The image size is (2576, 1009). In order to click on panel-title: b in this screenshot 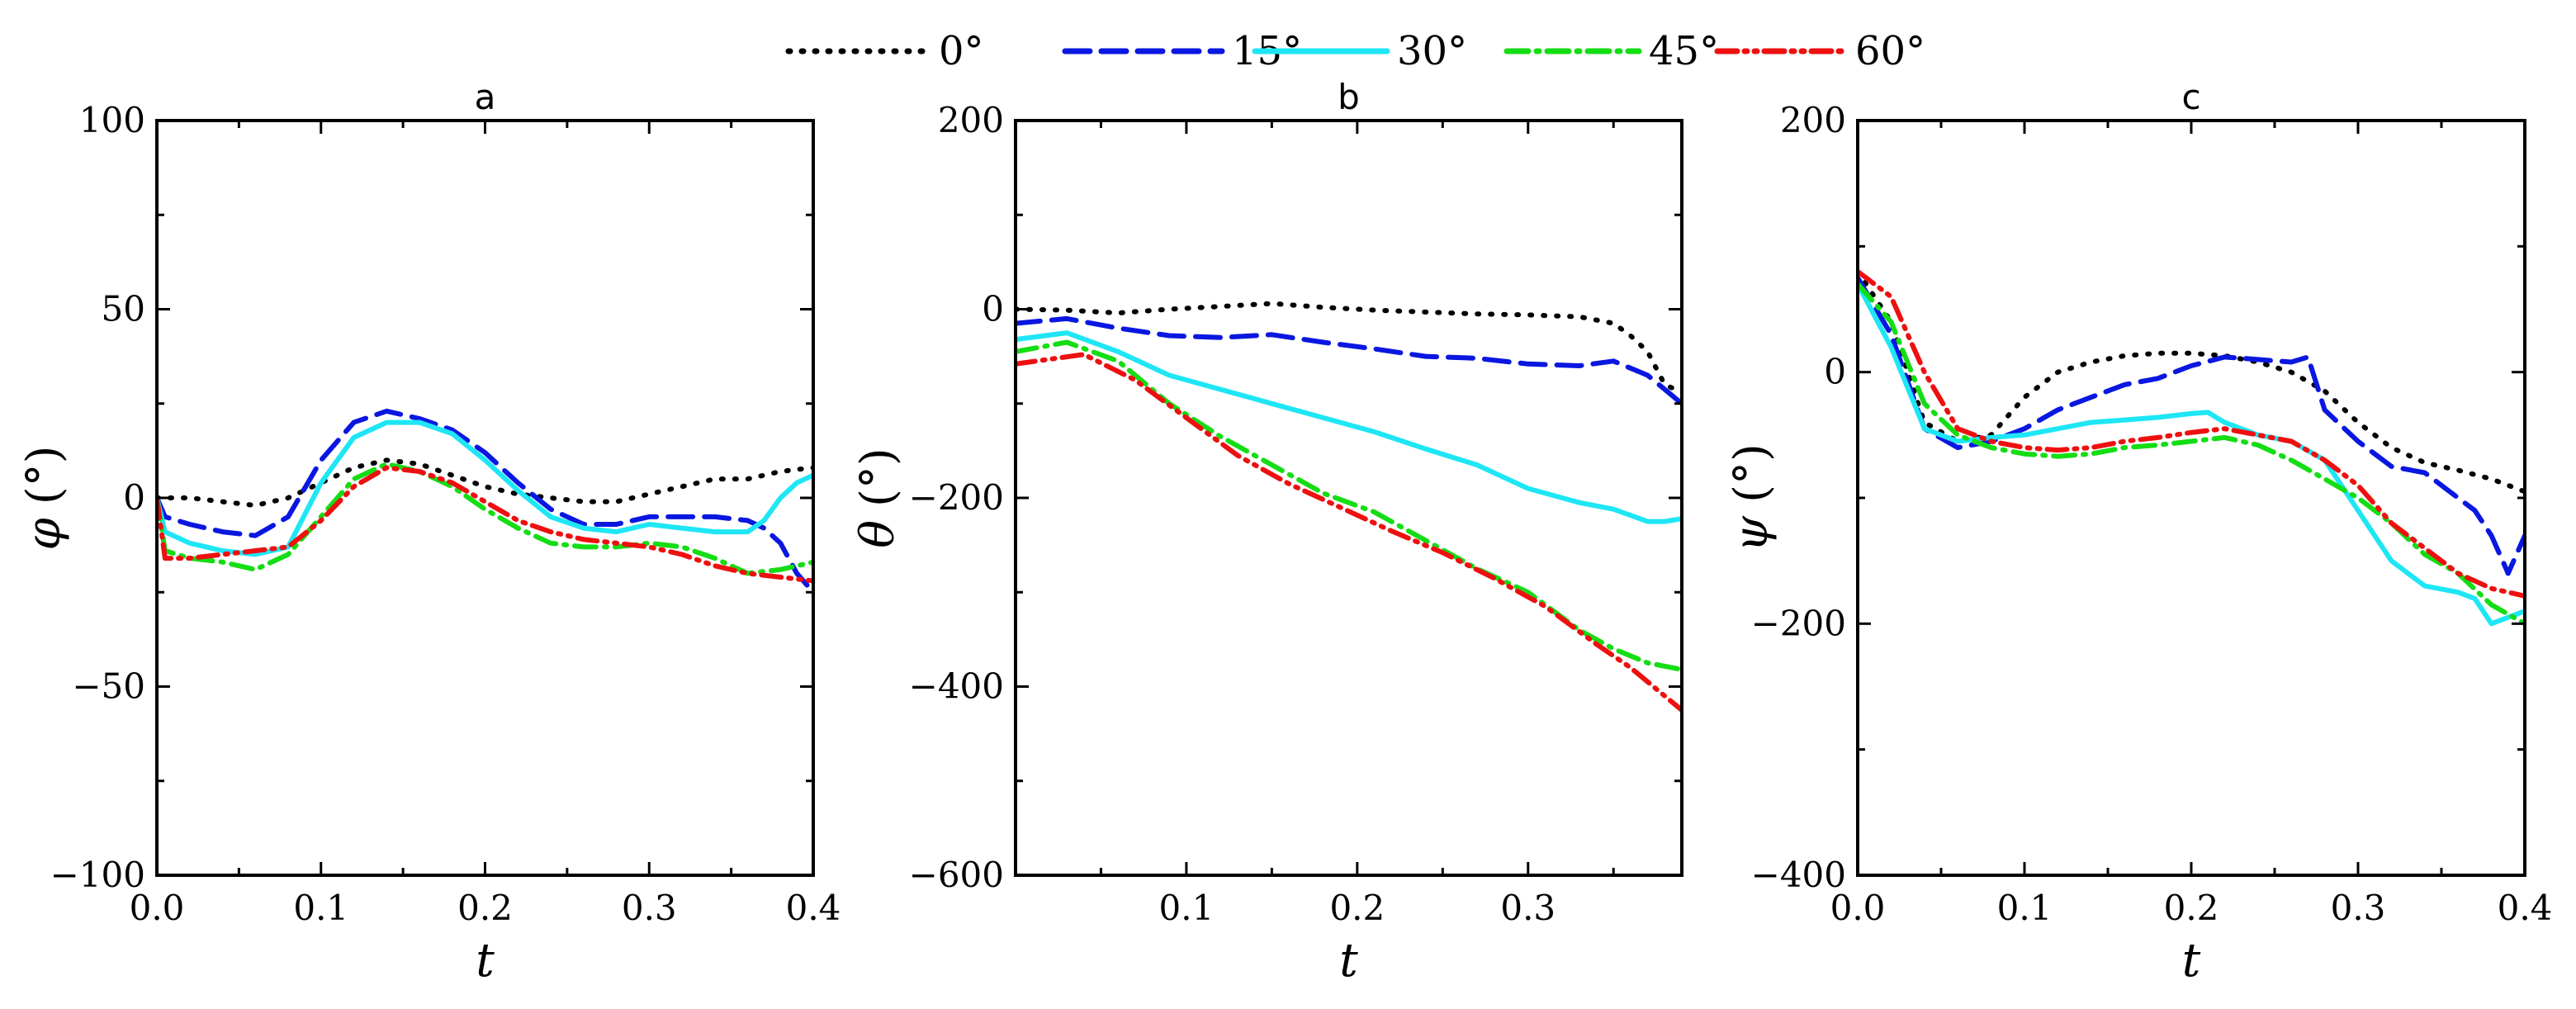, I will do `click(1349, 97)`.